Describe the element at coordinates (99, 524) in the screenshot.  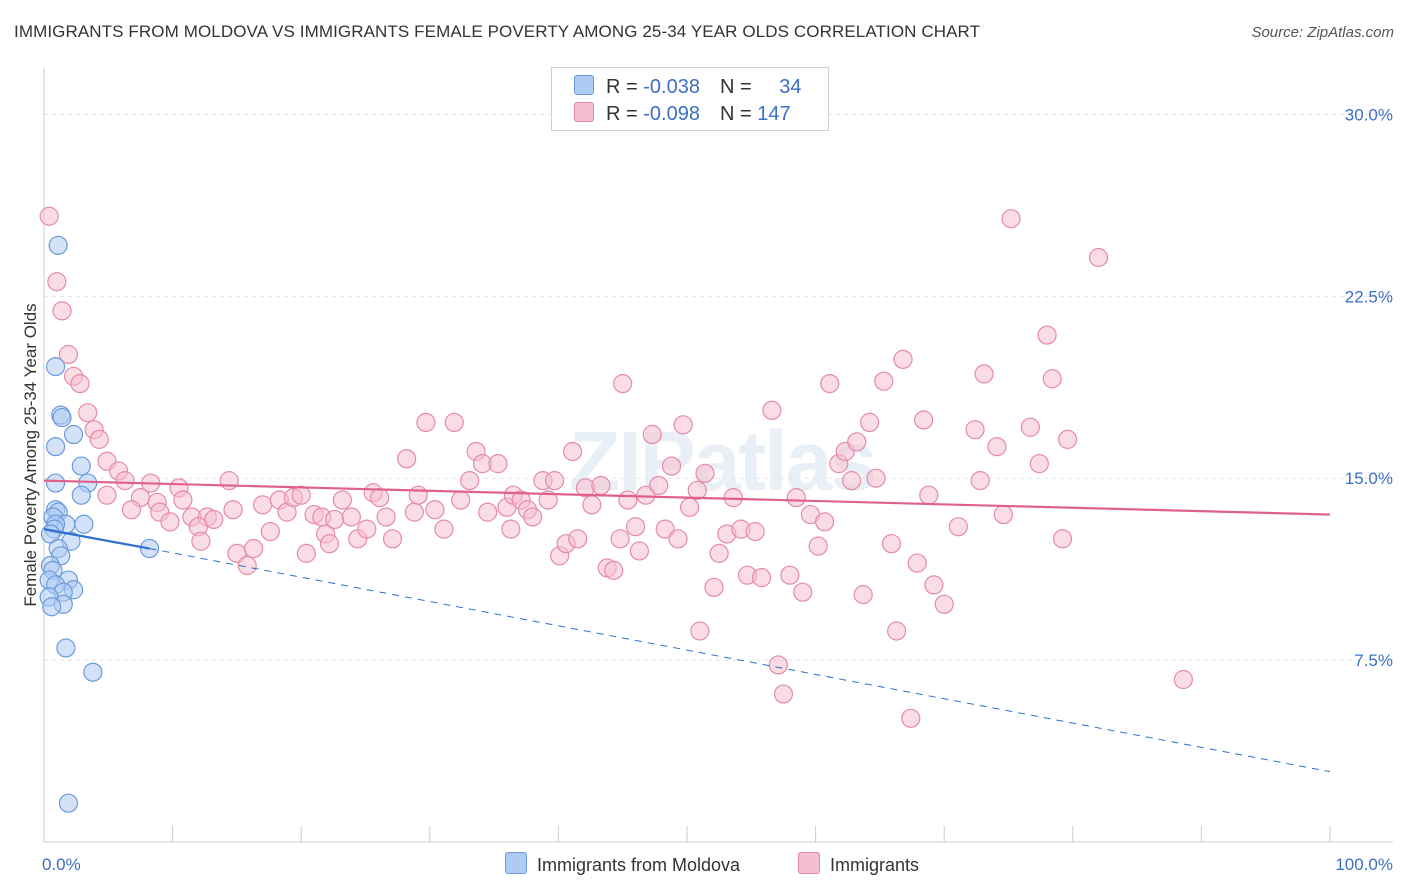
I see `moldova-points` at that location.